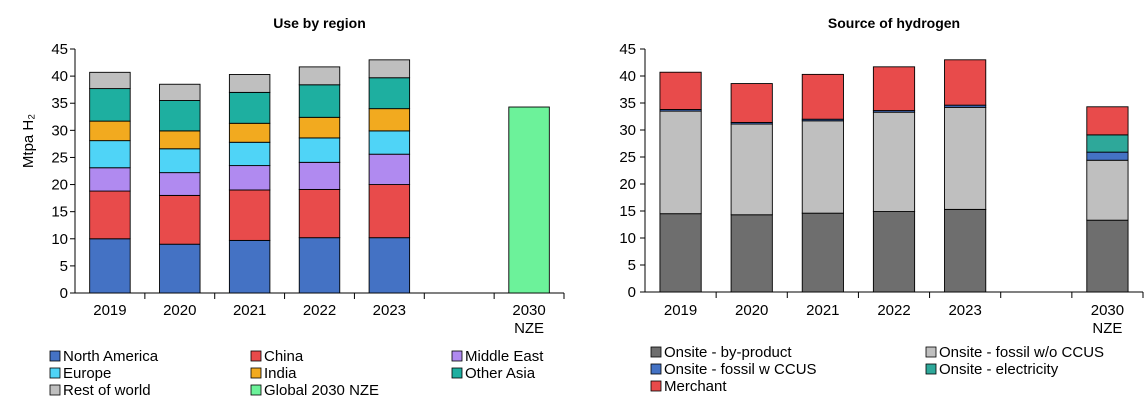 The image size is (1146, 403). Describe the element at coordinates (627, 238) in the screenshot. I see `y-tick-label: 10` at that location.